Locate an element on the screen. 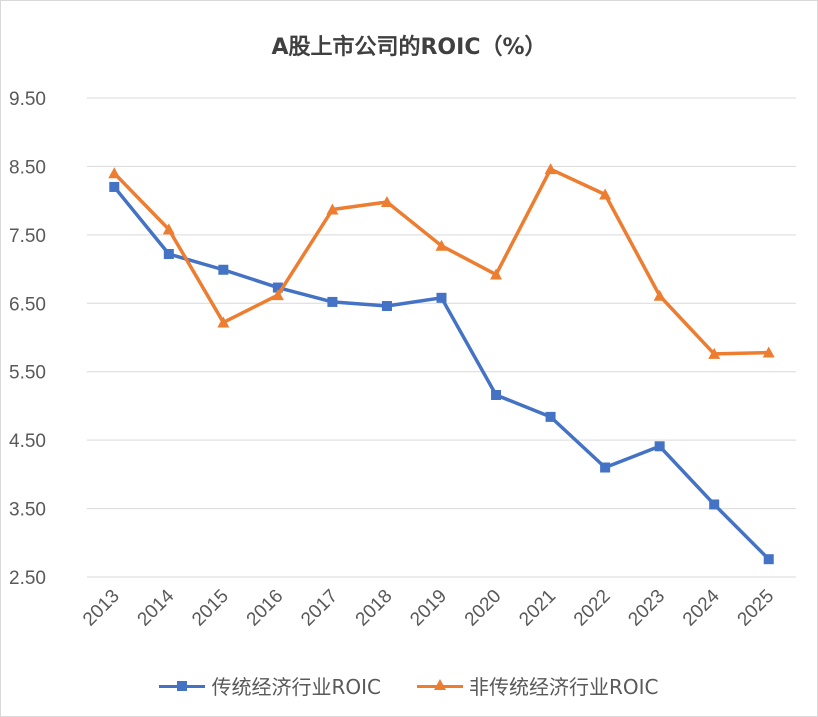 This screenshot has width=818, height=717. y-tick-label: 6.50 is located at coordinates (27, 304).